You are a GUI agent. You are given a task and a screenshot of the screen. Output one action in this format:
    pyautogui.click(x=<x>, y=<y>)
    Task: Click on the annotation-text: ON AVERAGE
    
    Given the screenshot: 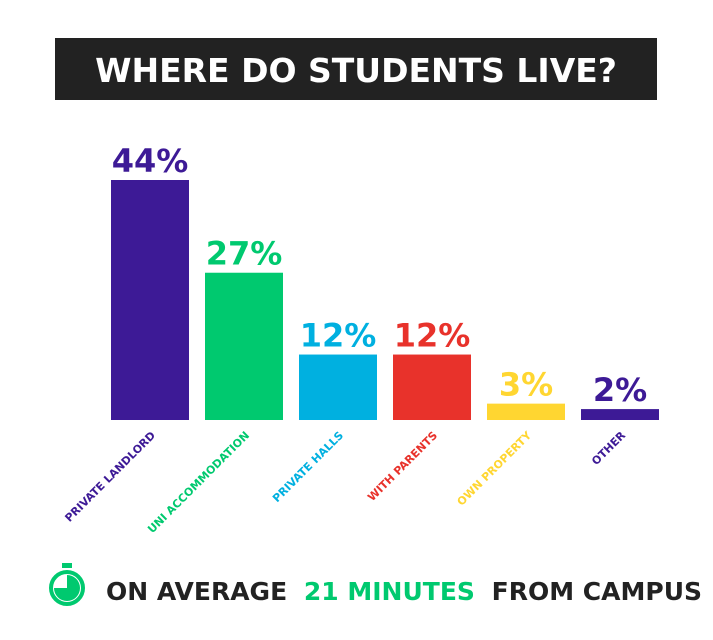 What is the action you would take?
    pyautogui.click(x=196, y=591)
    